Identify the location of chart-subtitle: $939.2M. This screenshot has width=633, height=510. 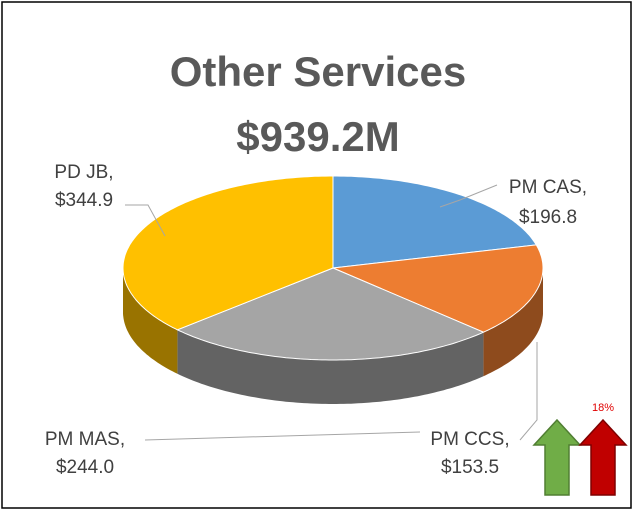
(317, 136).